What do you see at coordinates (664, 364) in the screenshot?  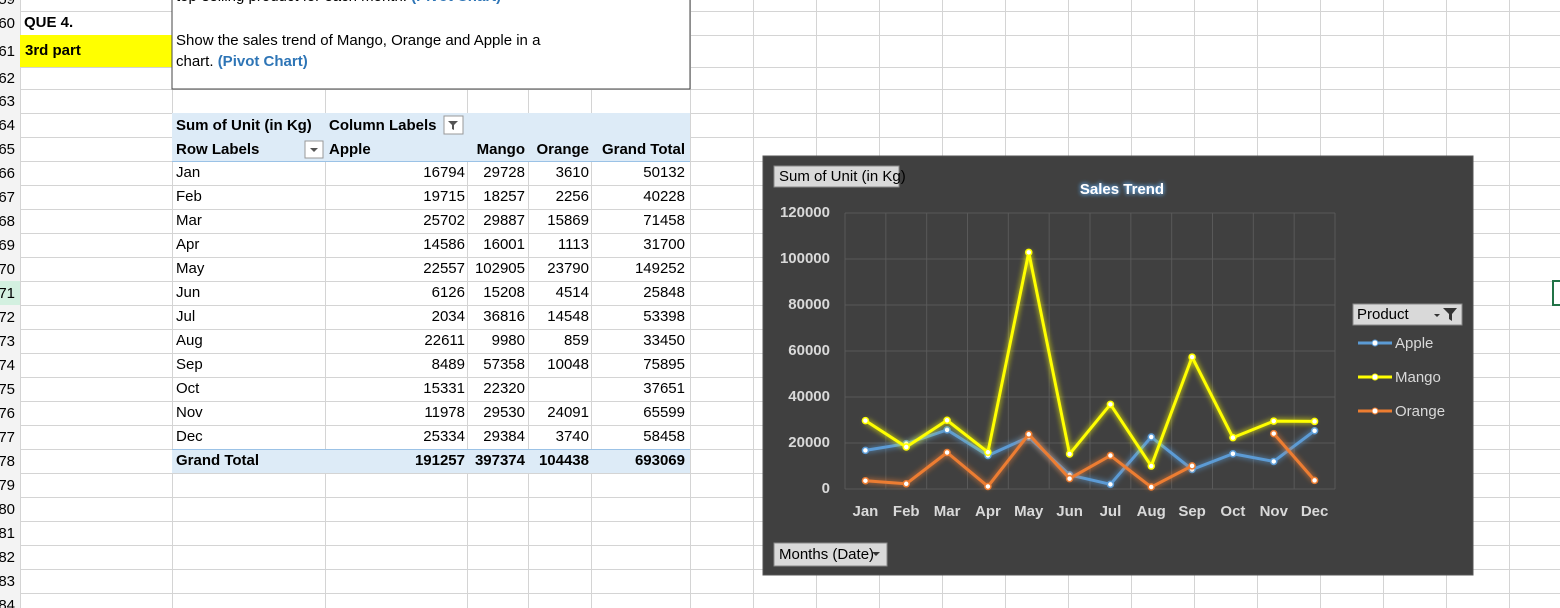 I see `cell-value: 75895` at bounding box center [664, 364].